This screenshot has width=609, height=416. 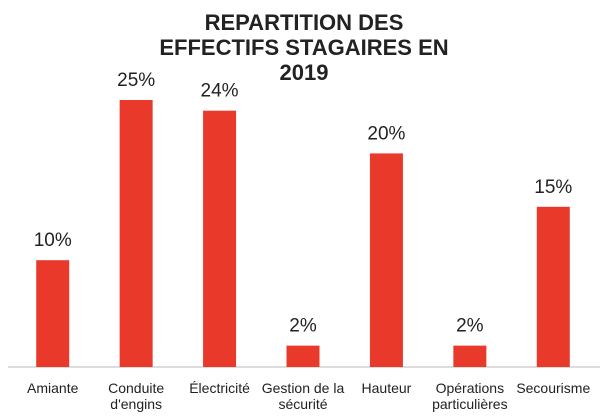 I want to click on value-label: 15%, so click(x=553, y=187).